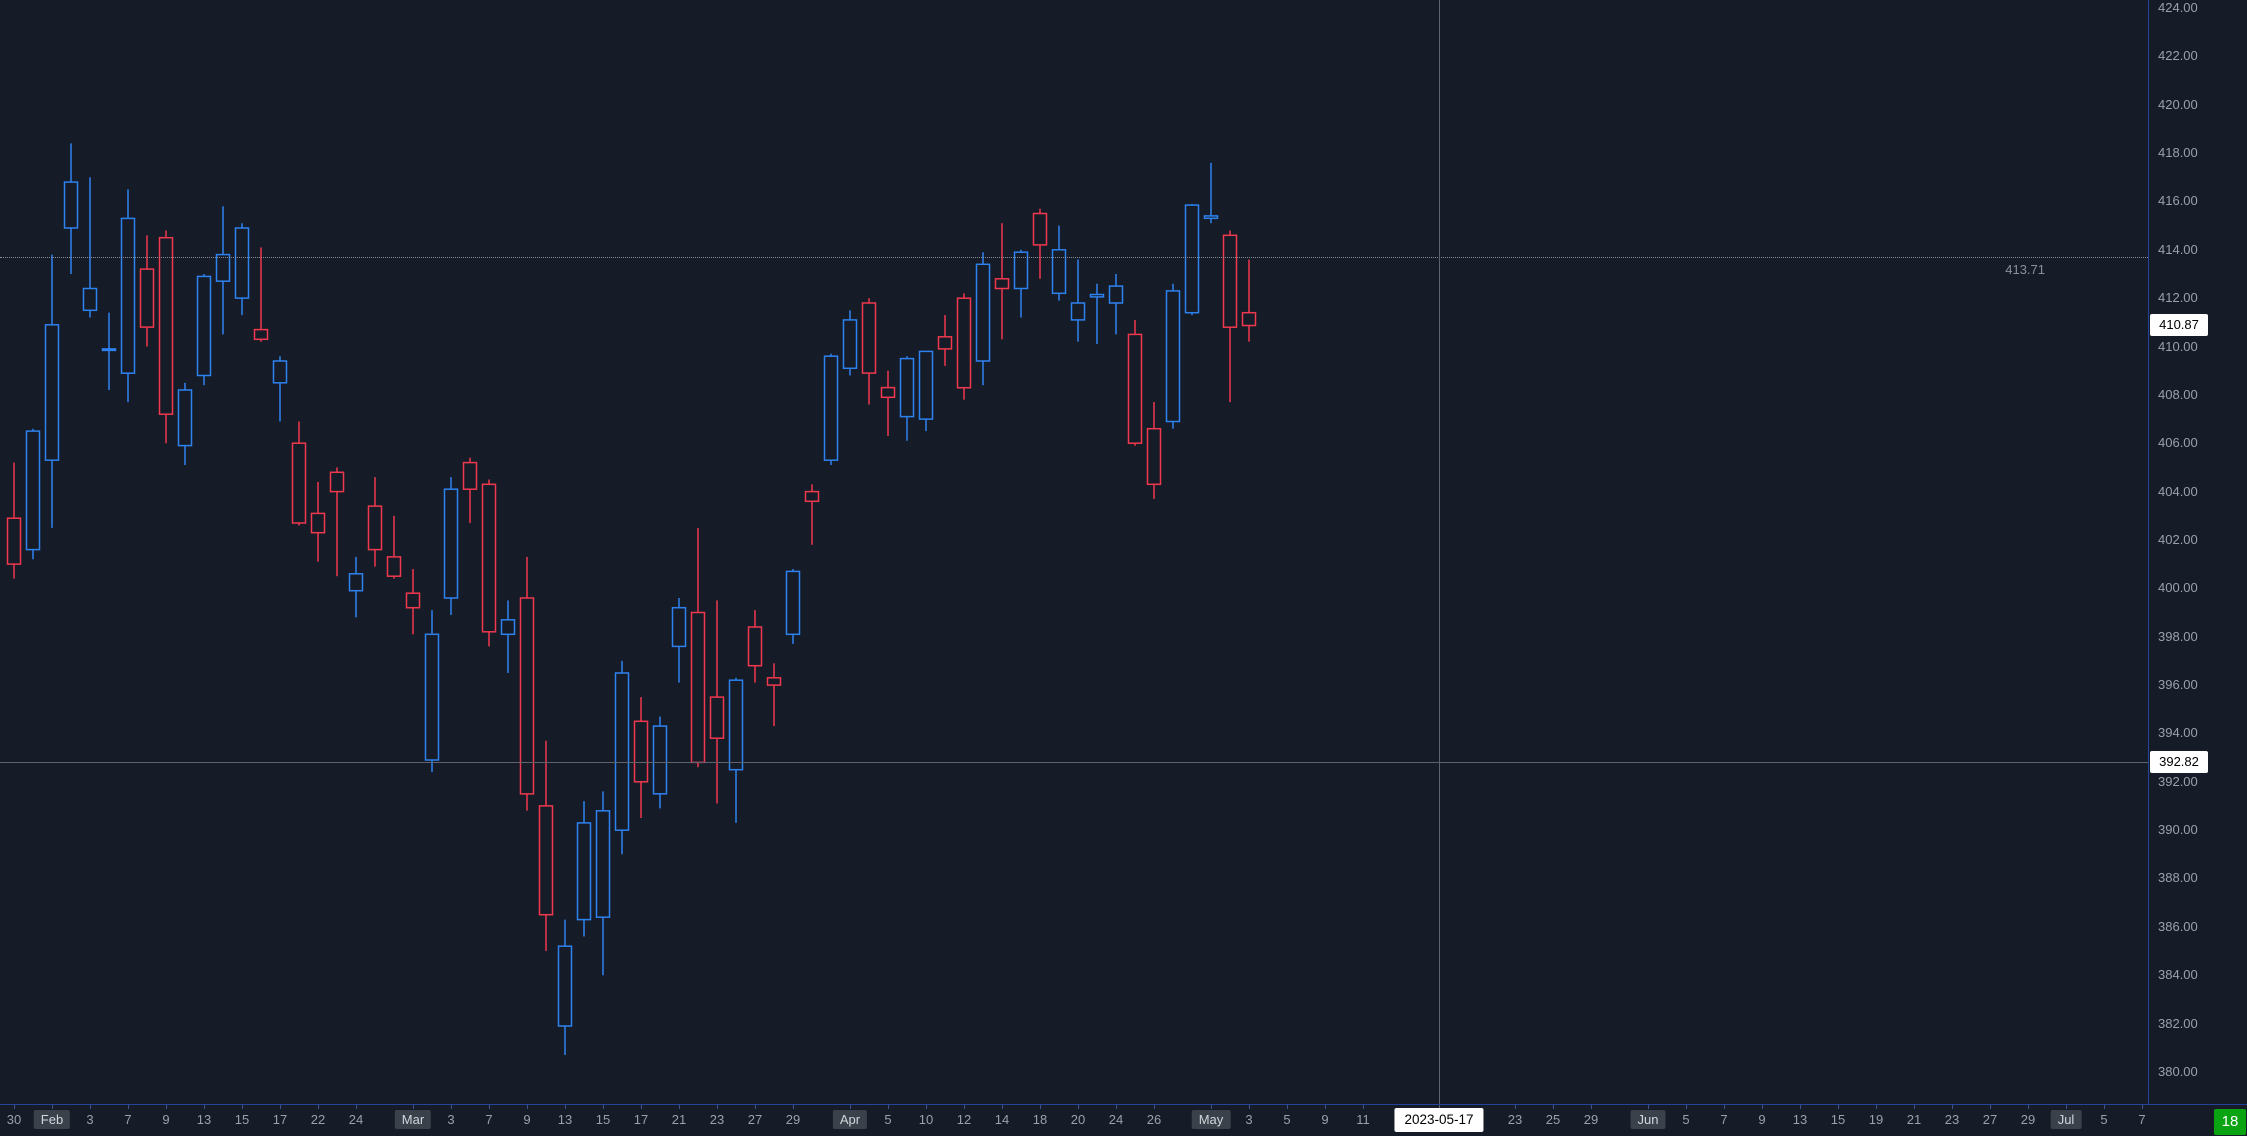 The width and height of the screenshot is (2247, 1136). I want to click on price-axis-label-420.00: 420.00, so click(2178, 104).